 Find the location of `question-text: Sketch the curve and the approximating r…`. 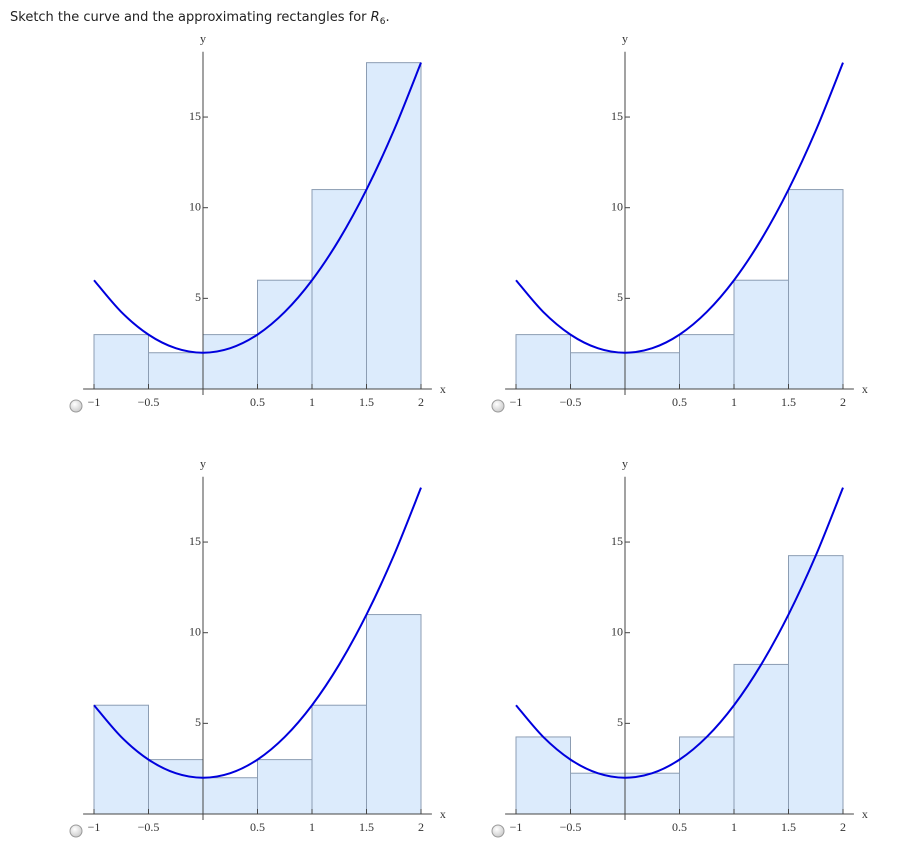

question-text: Sketch the curve and the approximating r… is located at coordinates (188, 17).